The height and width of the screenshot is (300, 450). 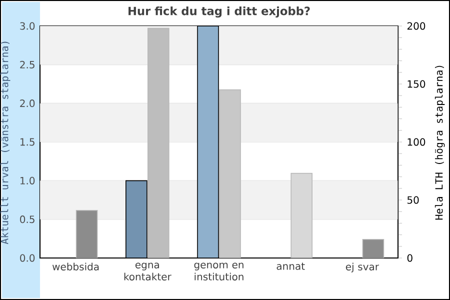 I want to click on x-tick-label: webbsida, so click(x=75, y=266).